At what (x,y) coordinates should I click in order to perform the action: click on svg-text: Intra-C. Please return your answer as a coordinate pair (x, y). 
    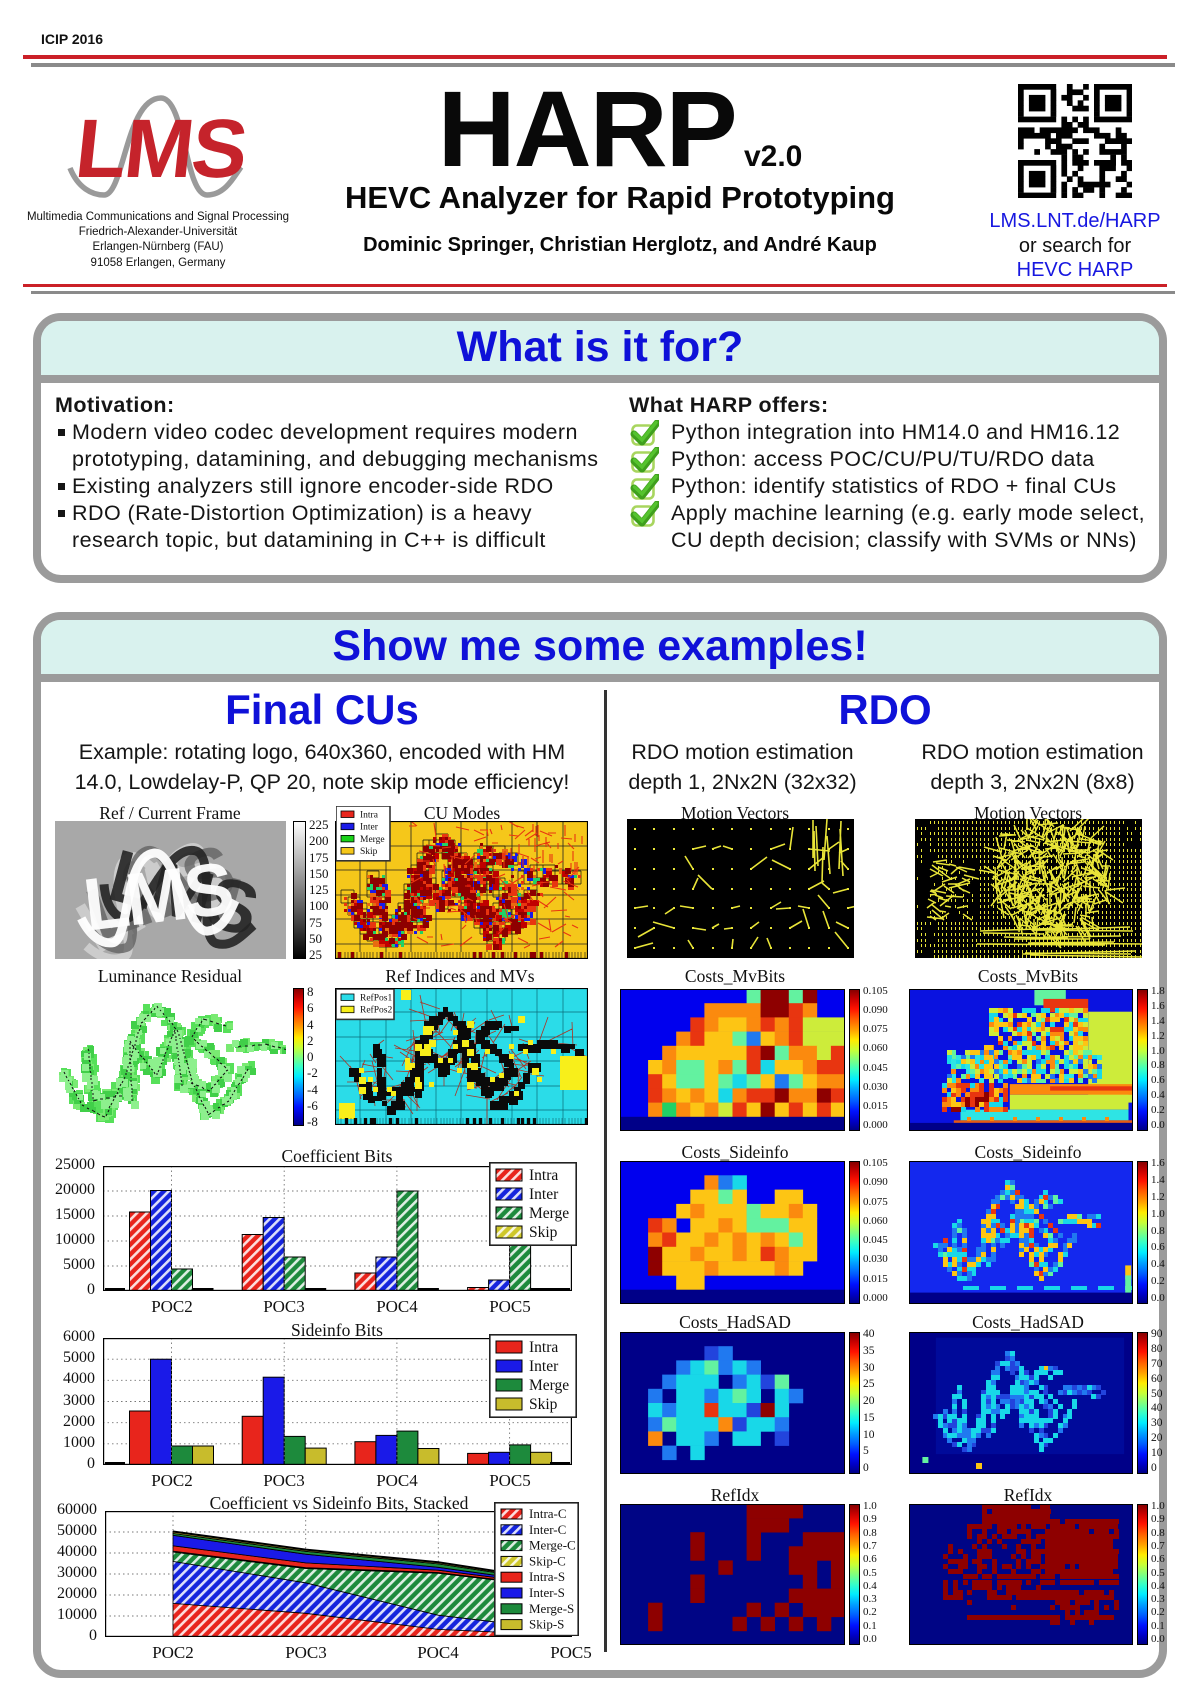
    Looking at the image, I should click on (548, 1513).